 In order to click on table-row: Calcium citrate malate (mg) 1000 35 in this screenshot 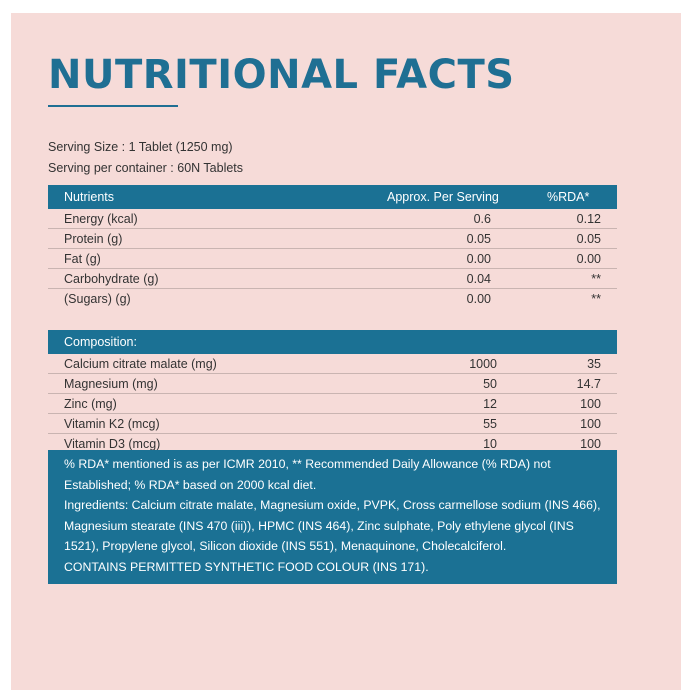, I will do `click(332, 364)`.